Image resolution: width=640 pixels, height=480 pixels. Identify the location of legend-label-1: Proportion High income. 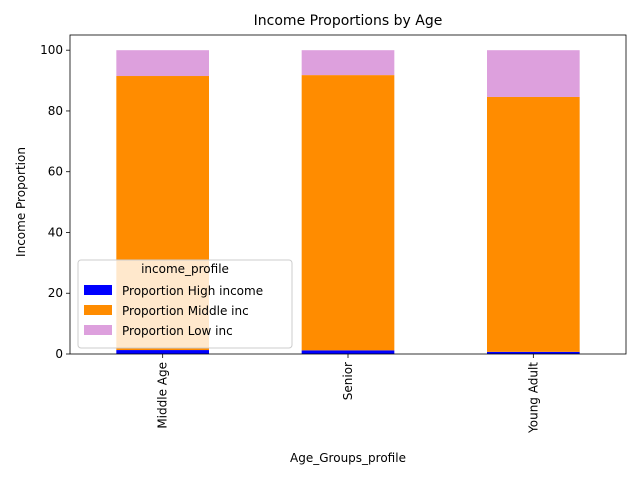
(192, 291).